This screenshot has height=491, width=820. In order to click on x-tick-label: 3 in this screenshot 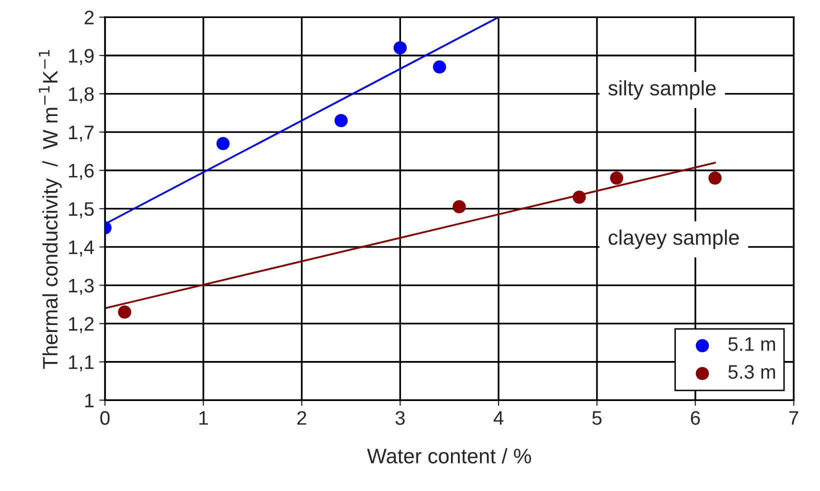, I will do `click(400, 418)`.